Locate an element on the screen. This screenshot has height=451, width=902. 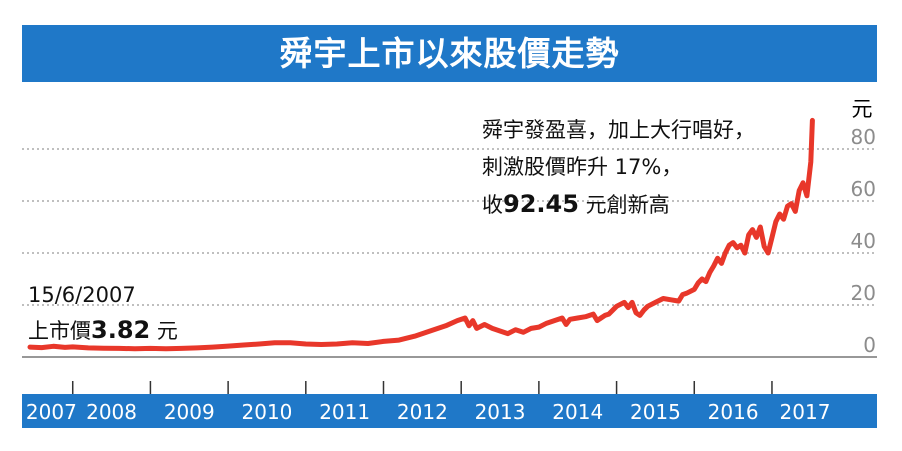
annotation-left: 15/6/2007 上市價3.82 元 is located at coordinates (103, 313).